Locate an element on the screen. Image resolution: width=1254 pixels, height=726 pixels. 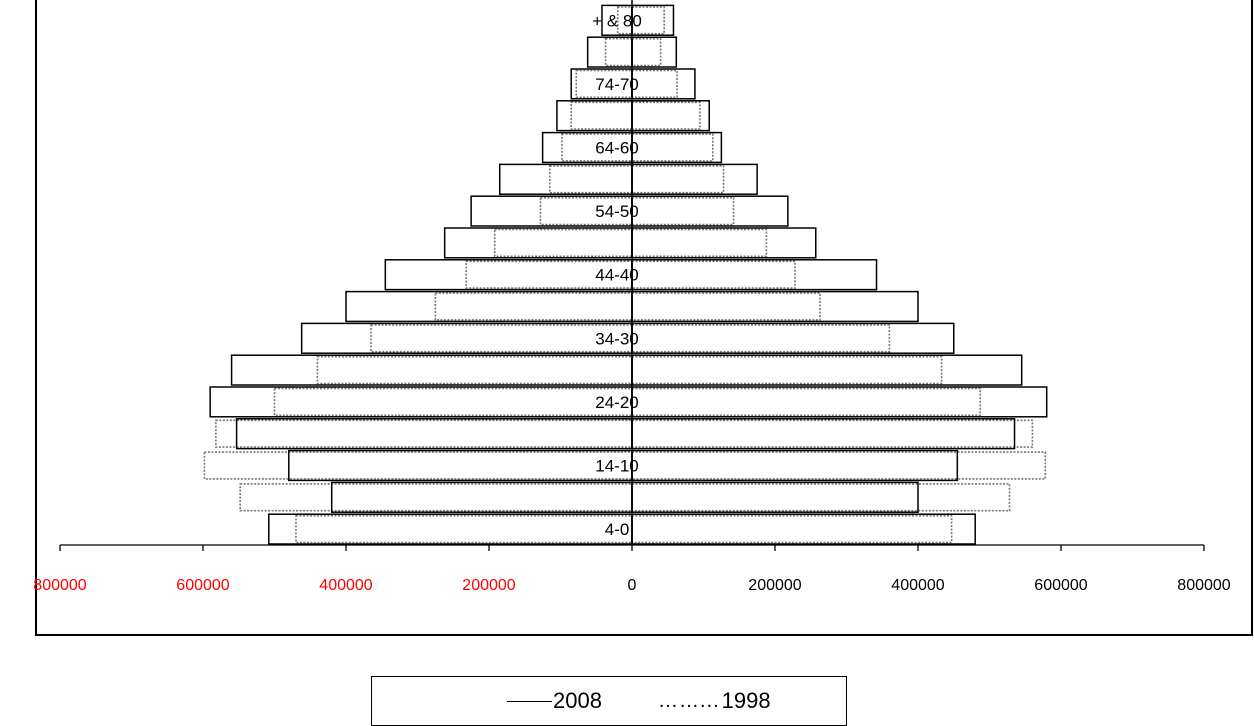
age-group-label: 54-50 is located at coordinates (616, 211).